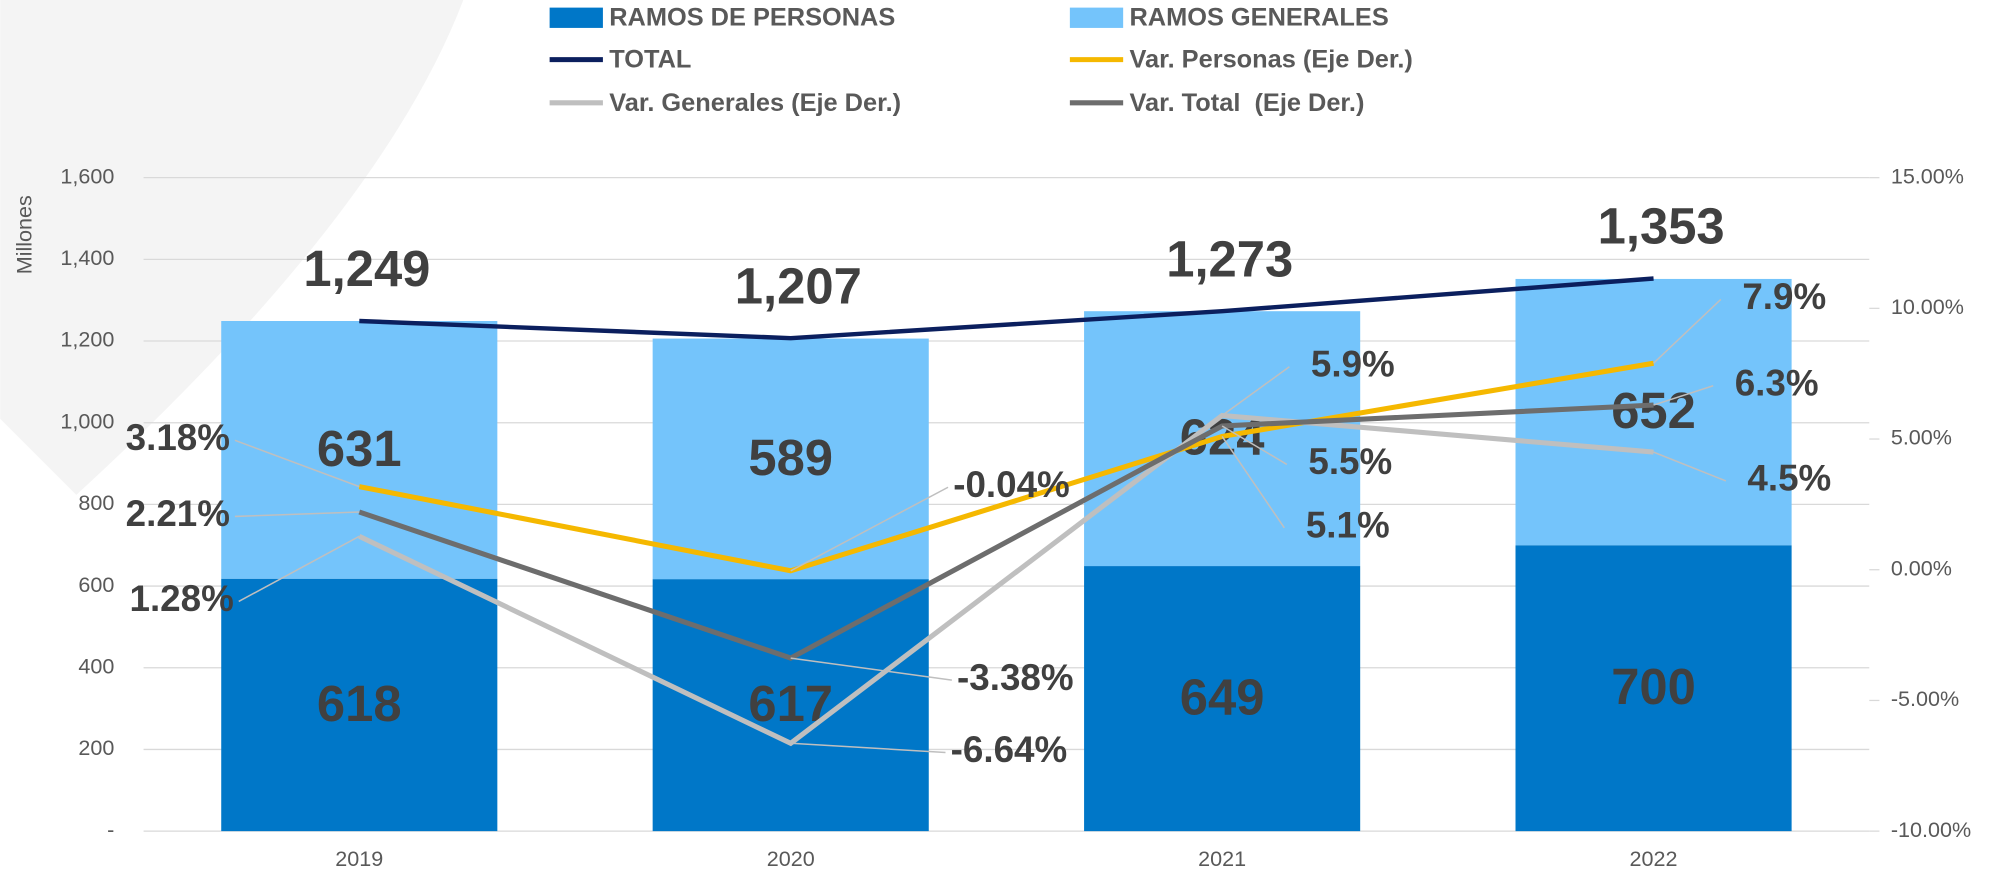 The image size is (1990, 873). I want to click on value-label: 1,273, so click(1229, 258).